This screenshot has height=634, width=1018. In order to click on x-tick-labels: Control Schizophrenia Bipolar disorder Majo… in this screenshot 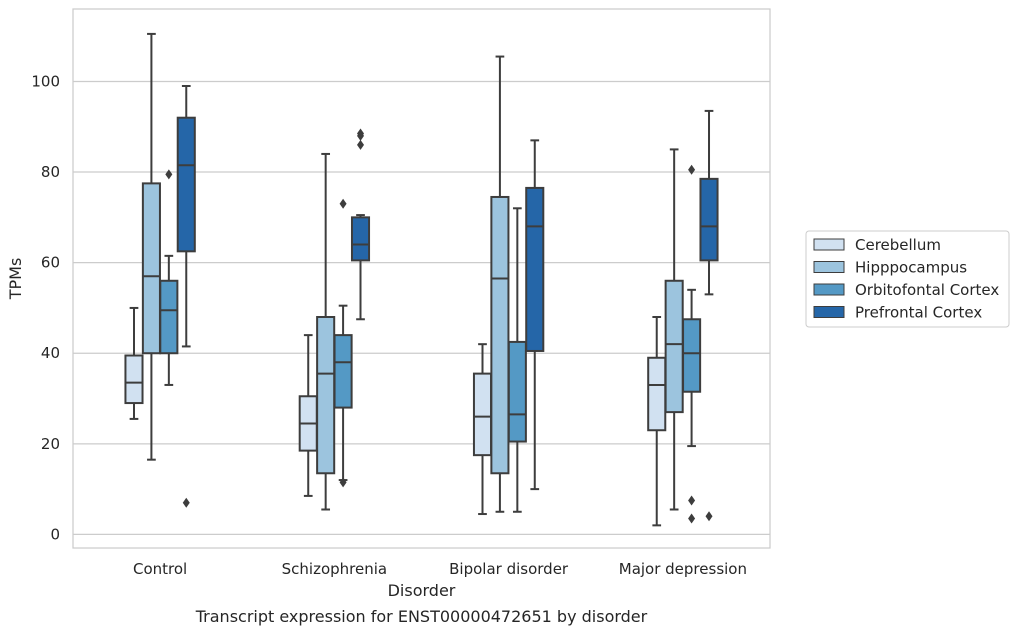, I will do `click(440, 569)`.